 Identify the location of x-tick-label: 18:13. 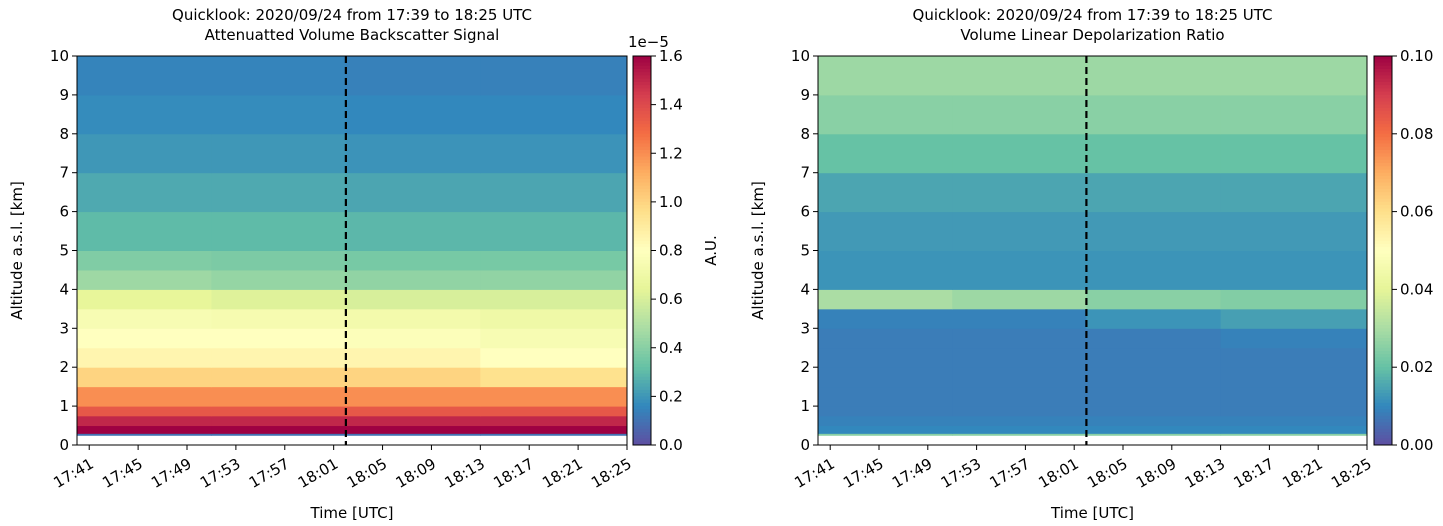
(1205, 473).